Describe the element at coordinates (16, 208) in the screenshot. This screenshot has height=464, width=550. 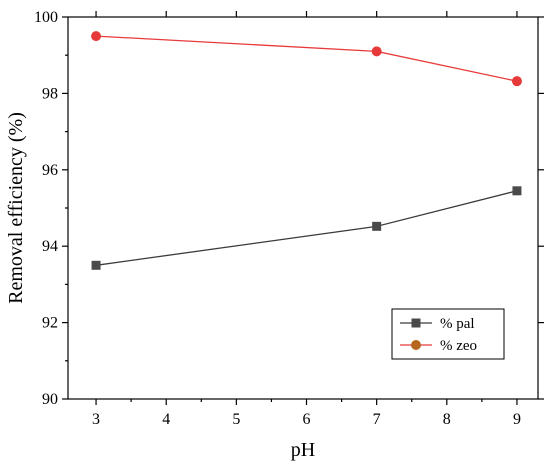
I see `y-axis-title: Removal efficiency (%)` at that location.